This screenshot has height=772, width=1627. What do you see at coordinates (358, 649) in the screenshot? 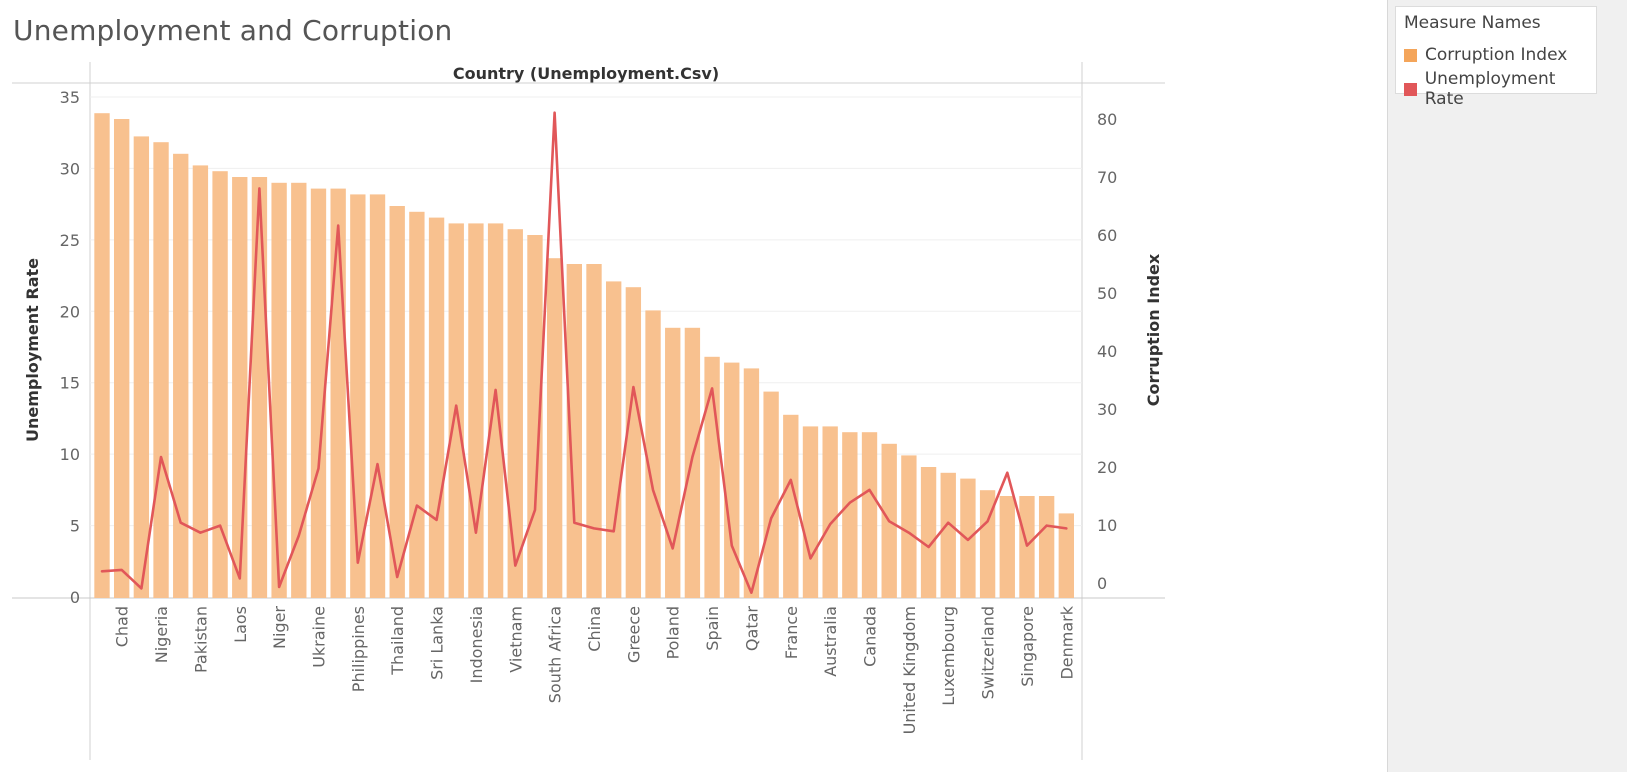
I see `category-label: Philippines` at bounding box center [358, 649].